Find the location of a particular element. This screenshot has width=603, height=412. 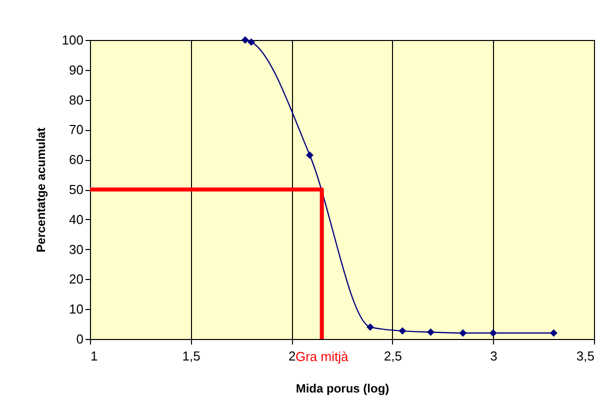

y-tick-label: 50 is located at coordinates (76, 189).